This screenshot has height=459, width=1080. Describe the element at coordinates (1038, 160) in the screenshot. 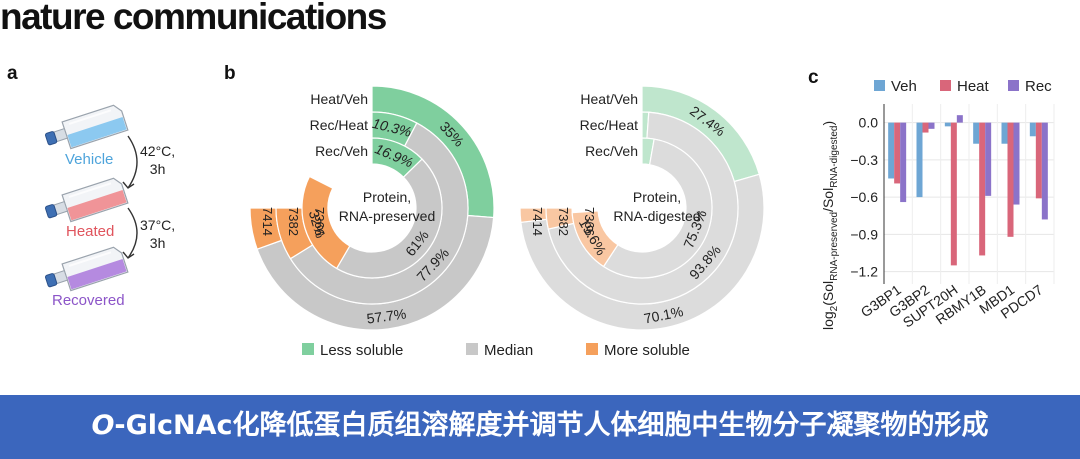

I see `bar-heat-pdcd7` at that location.